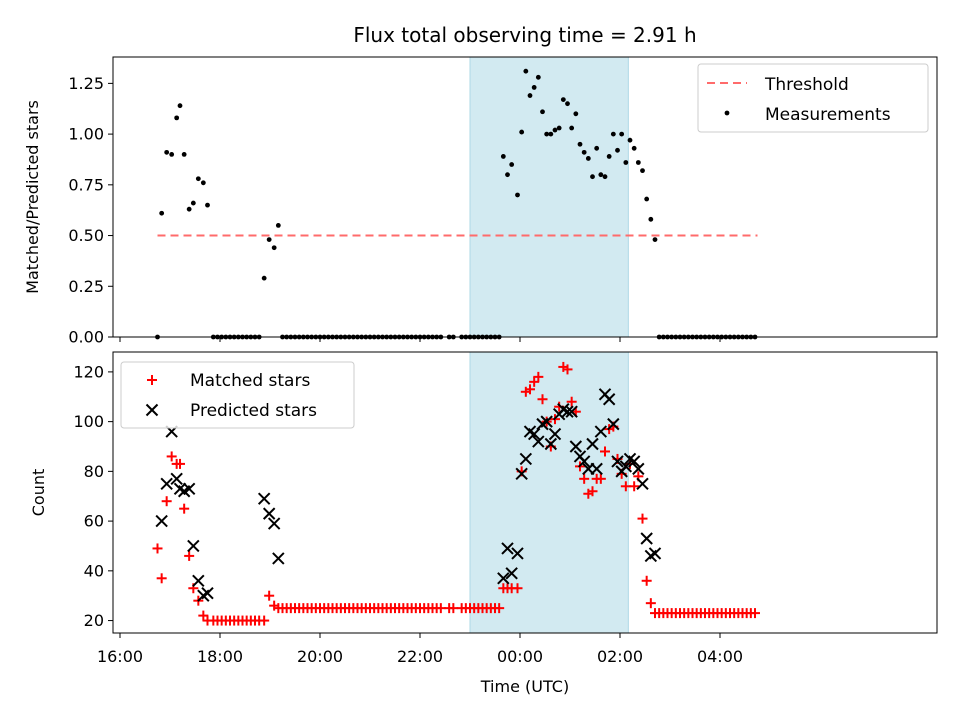 This screenshot has height=720, width=960. What do you see at coordinates (152, 380) in the screenshot?
I see `legend-matched-swatch` at bounding box center [152, 380].